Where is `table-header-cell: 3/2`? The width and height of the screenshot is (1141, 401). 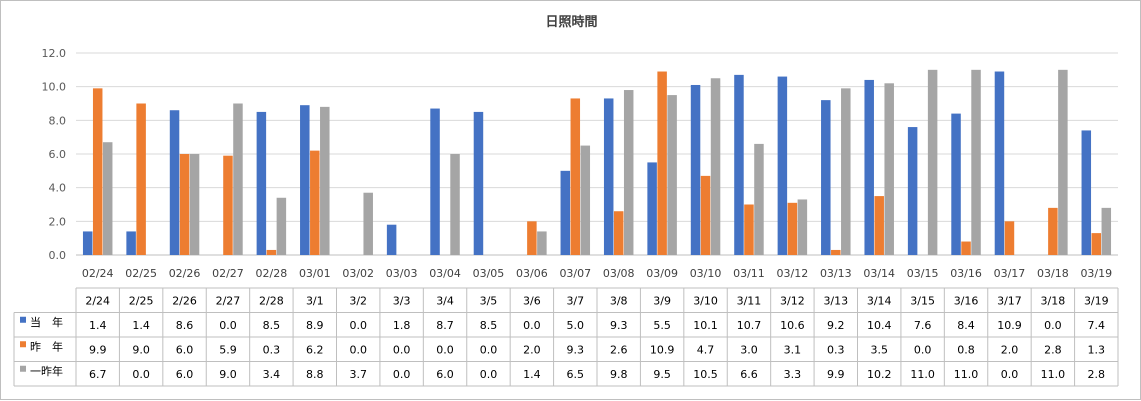 table-header-cell: 3/2 is located at coordinates (358, 300).